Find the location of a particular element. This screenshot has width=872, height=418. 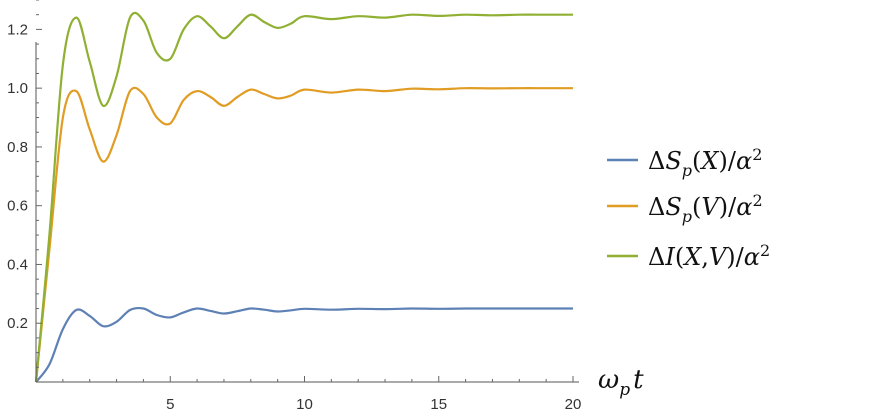

y-tick-label: 0.4 is located at coordinates (17, 264).